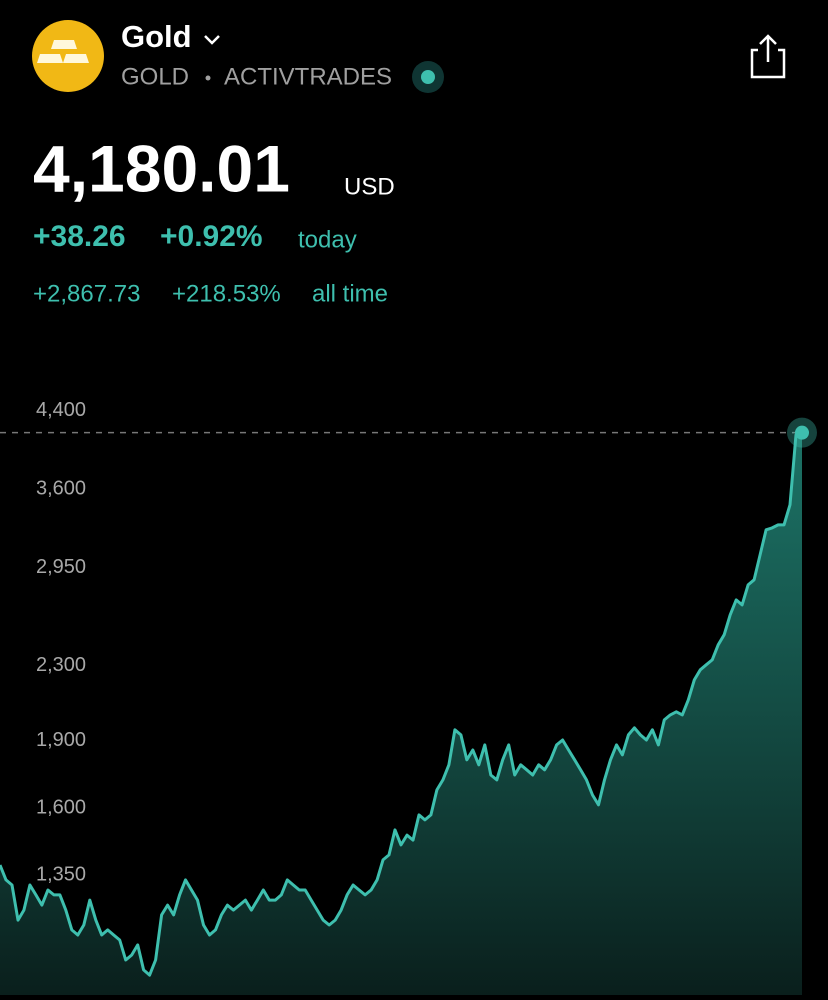  What do you see at coordinates (61, 665) in the screenshot?
I see `y-tick-label: 2,300` at bounding box center [61, 665].